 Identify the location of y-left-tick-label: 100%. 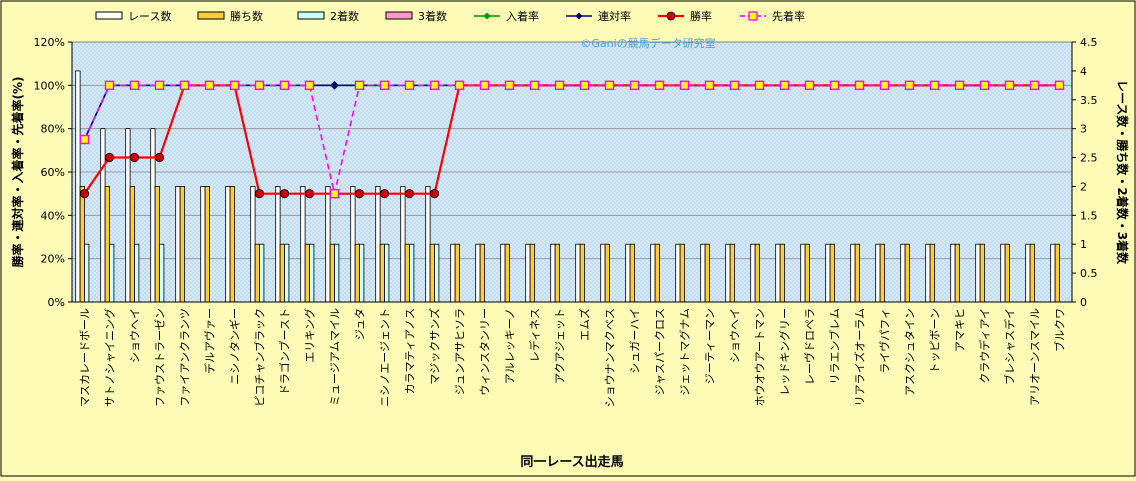
(49, 85).